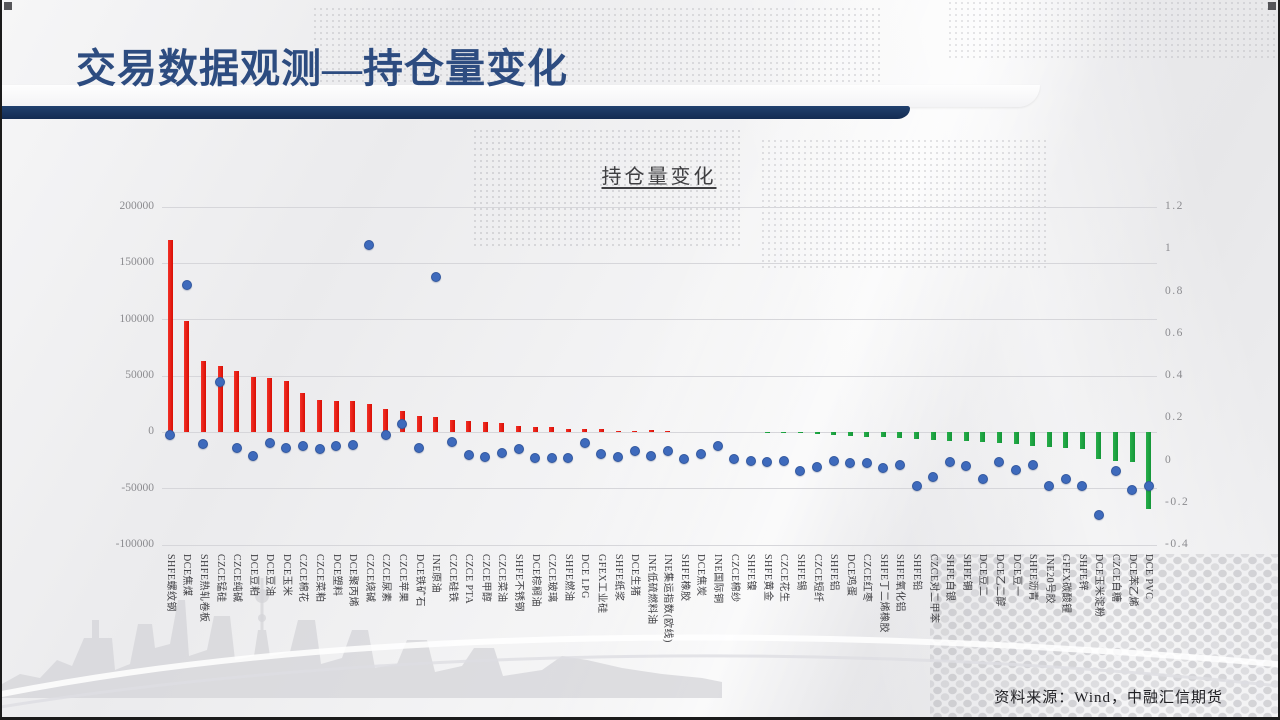 Image resolution: width=1280 pixels, height=720 pixels. What do you see at coordinates (1177, 544) in the screenshot?
I see `right-axis-tick: -0.4` at bounding box center [1177, 544].